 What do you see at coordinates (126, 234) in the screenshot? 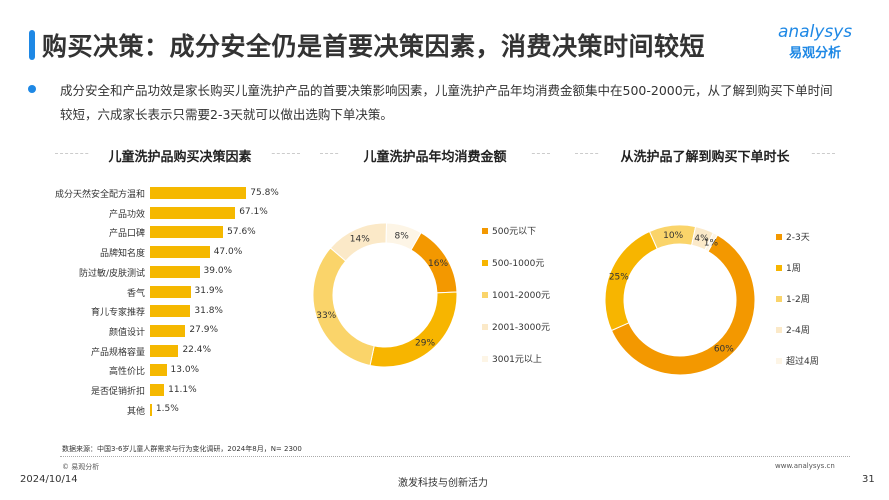
I see `bar-label: 产品口碑` at bounding box center [126, 234].